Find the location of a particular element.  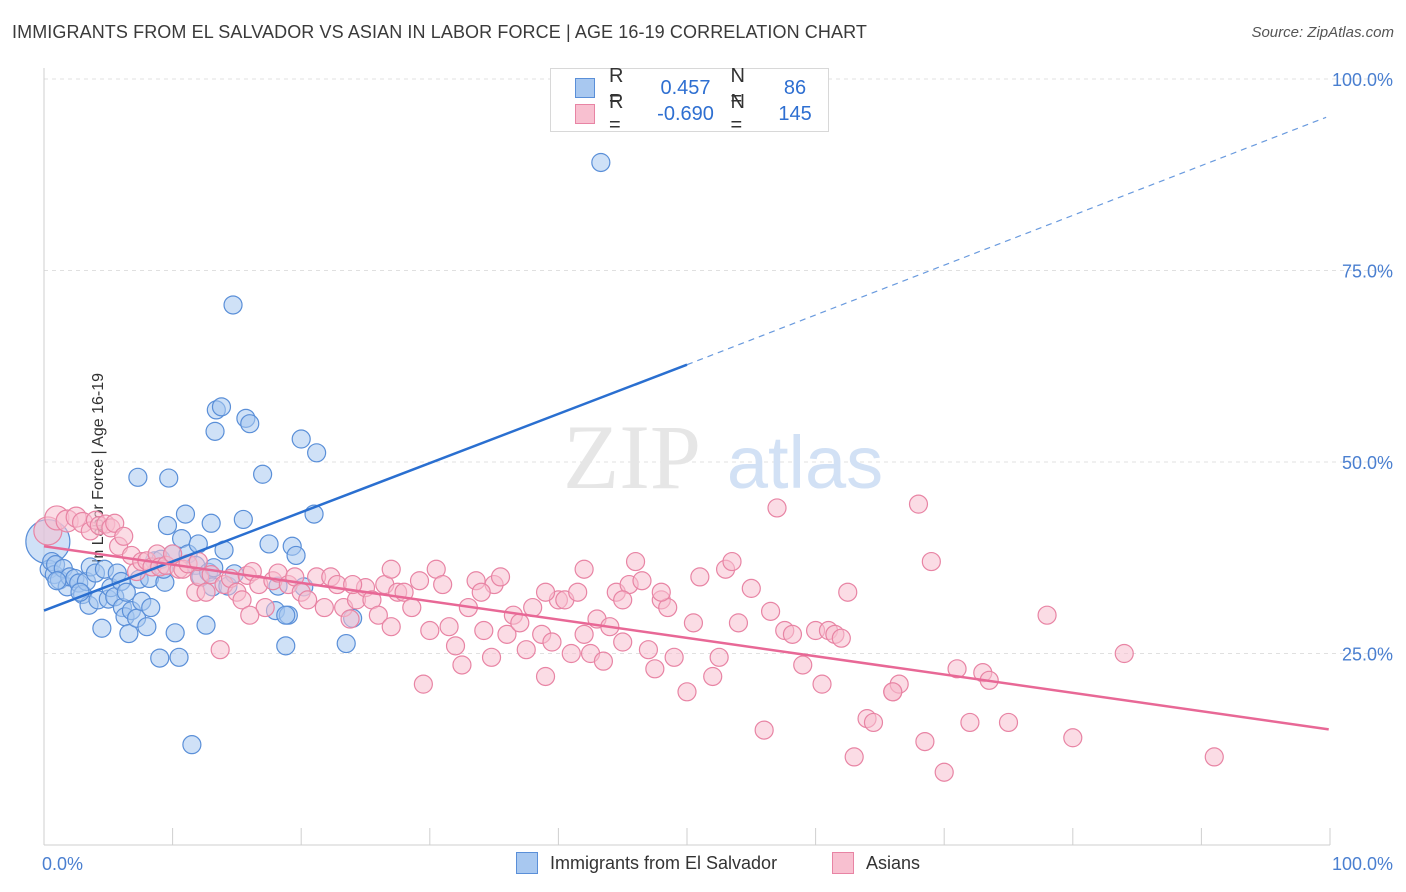

legend-r-value: 0.457 is located at coordinates (685, 87).